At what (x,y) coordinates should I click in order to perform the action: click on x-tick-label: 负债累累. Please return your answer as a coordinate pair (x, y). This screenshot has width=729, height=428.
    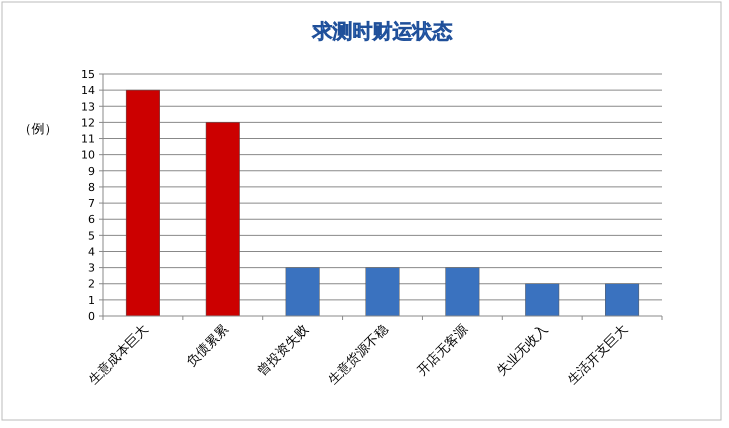
    Looking at the image, I should click on (208, 346).